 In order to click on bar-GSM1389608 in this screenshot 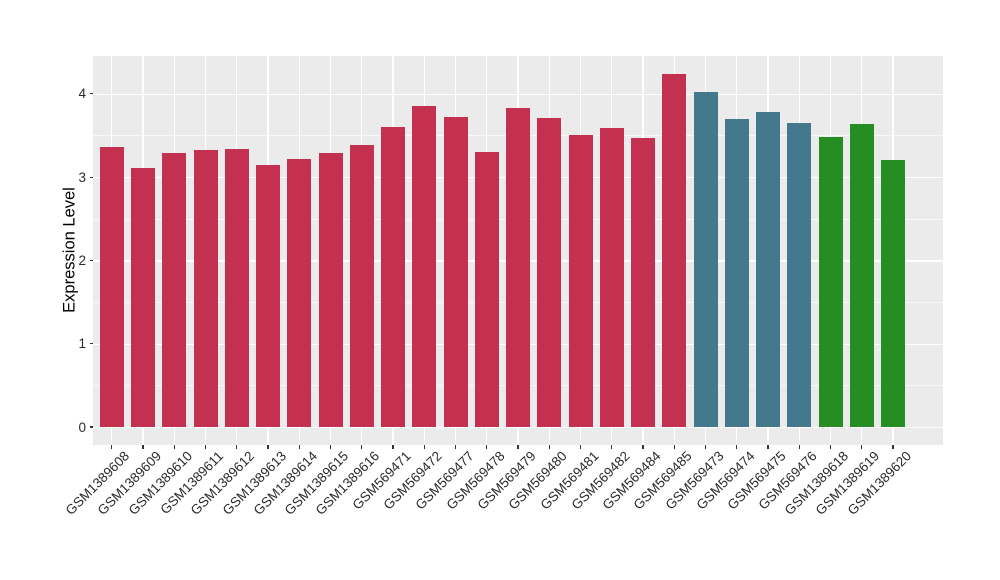, I will do `click(111, 287)`.